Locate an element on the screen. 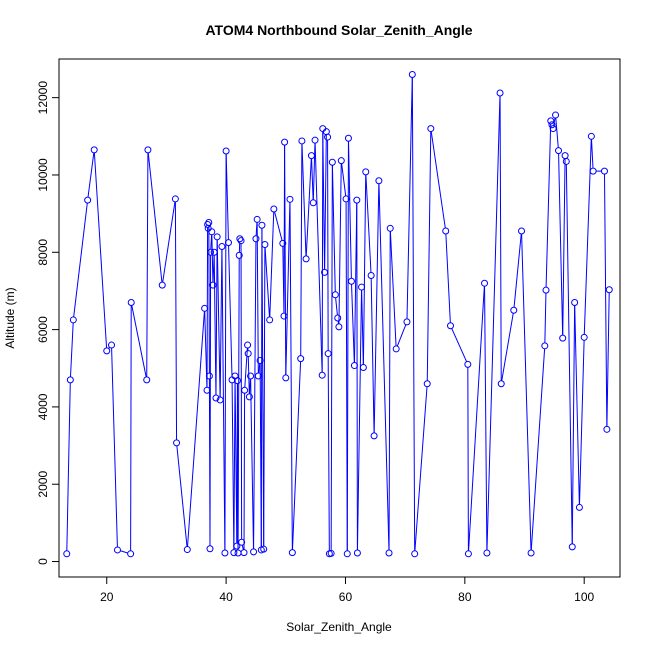 Image resolution: width=650 pixels, height=650 pixels. x-tick-label: 100 is located at coordinates (584, 597).